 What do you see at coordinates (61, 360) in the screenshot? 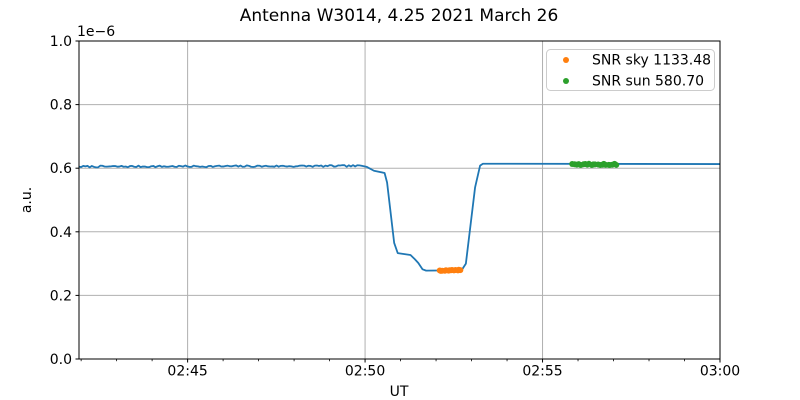
I see `y-tick-label: 0.0` at bounding box center [61, 360].